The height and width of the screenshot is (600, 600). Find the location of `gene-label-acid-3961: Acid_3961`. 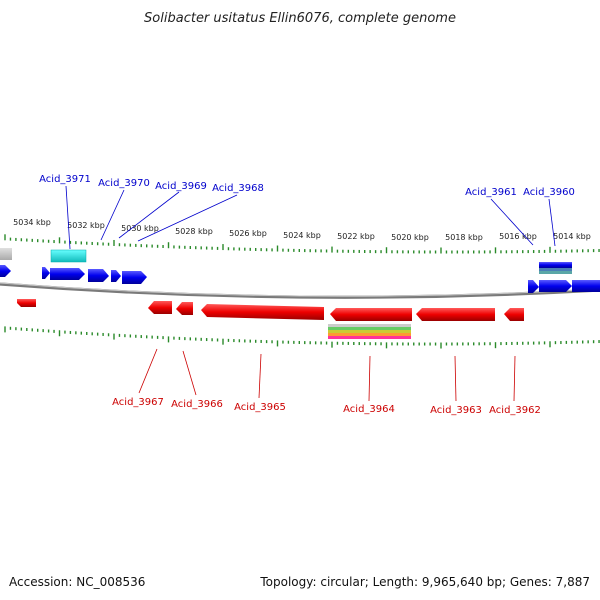

gene-label-acid-3961: Acid_3961 is located at coordinates (491, 192).